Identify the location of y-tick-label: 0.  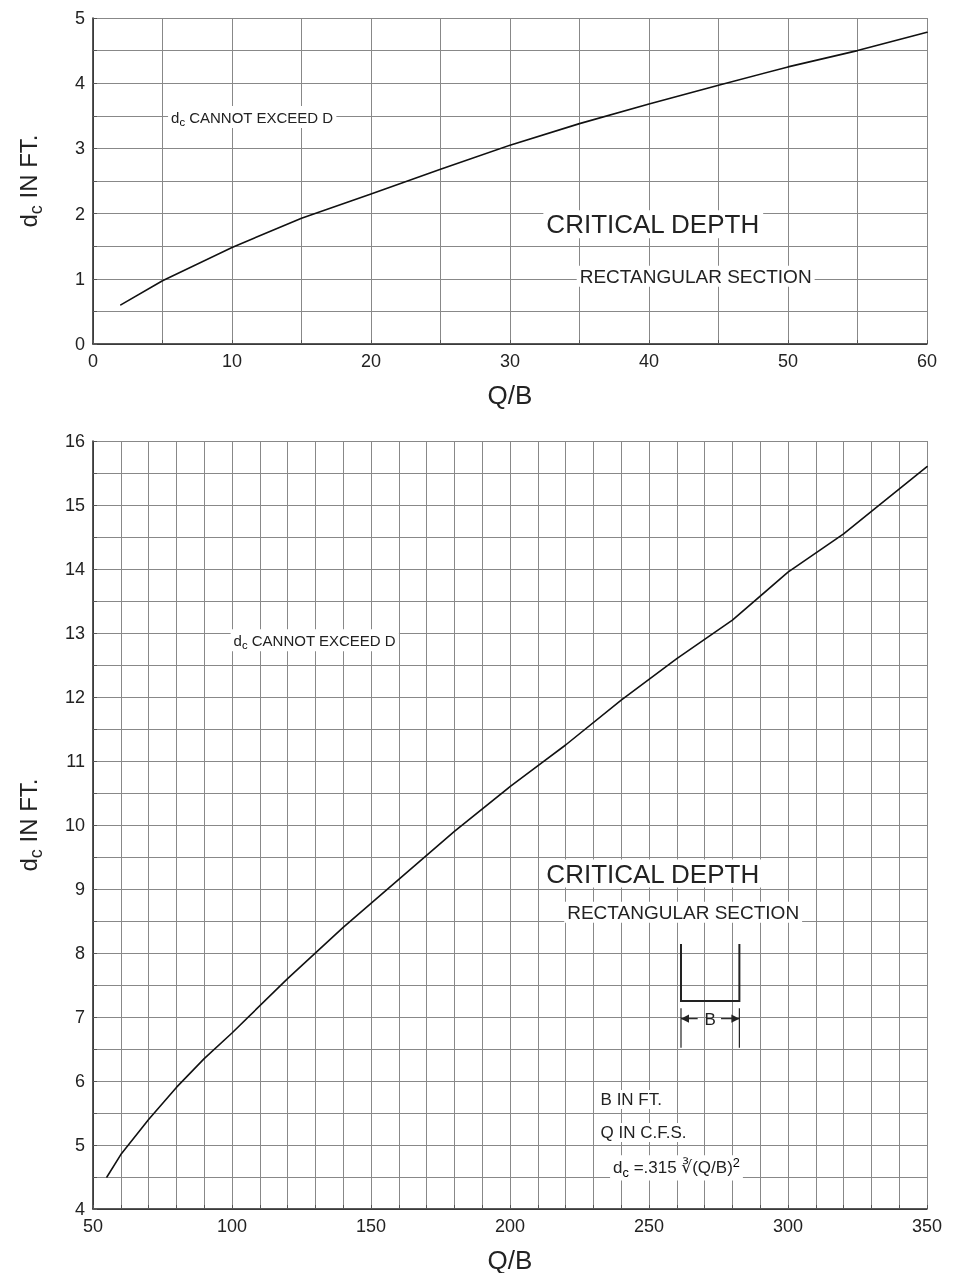
(79, 344).